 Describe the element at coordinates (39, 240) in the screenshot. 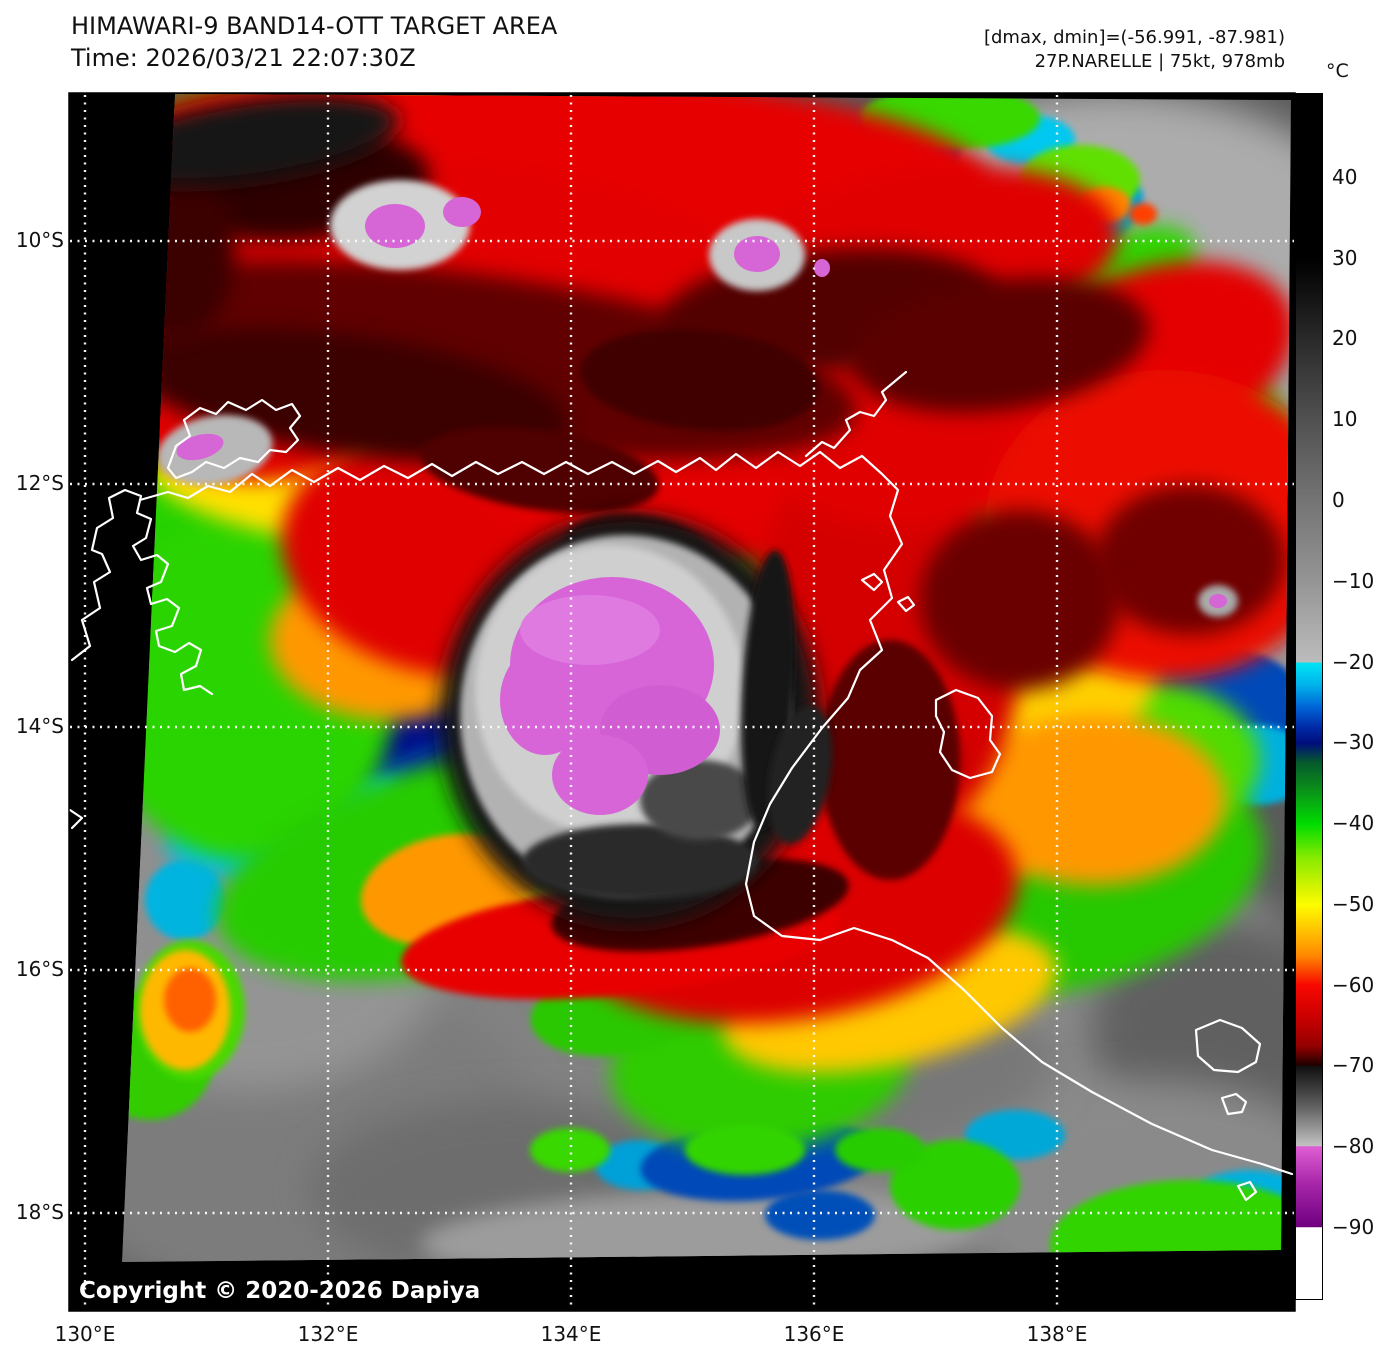

I see `lat-tick-label: 10°S` at that location.